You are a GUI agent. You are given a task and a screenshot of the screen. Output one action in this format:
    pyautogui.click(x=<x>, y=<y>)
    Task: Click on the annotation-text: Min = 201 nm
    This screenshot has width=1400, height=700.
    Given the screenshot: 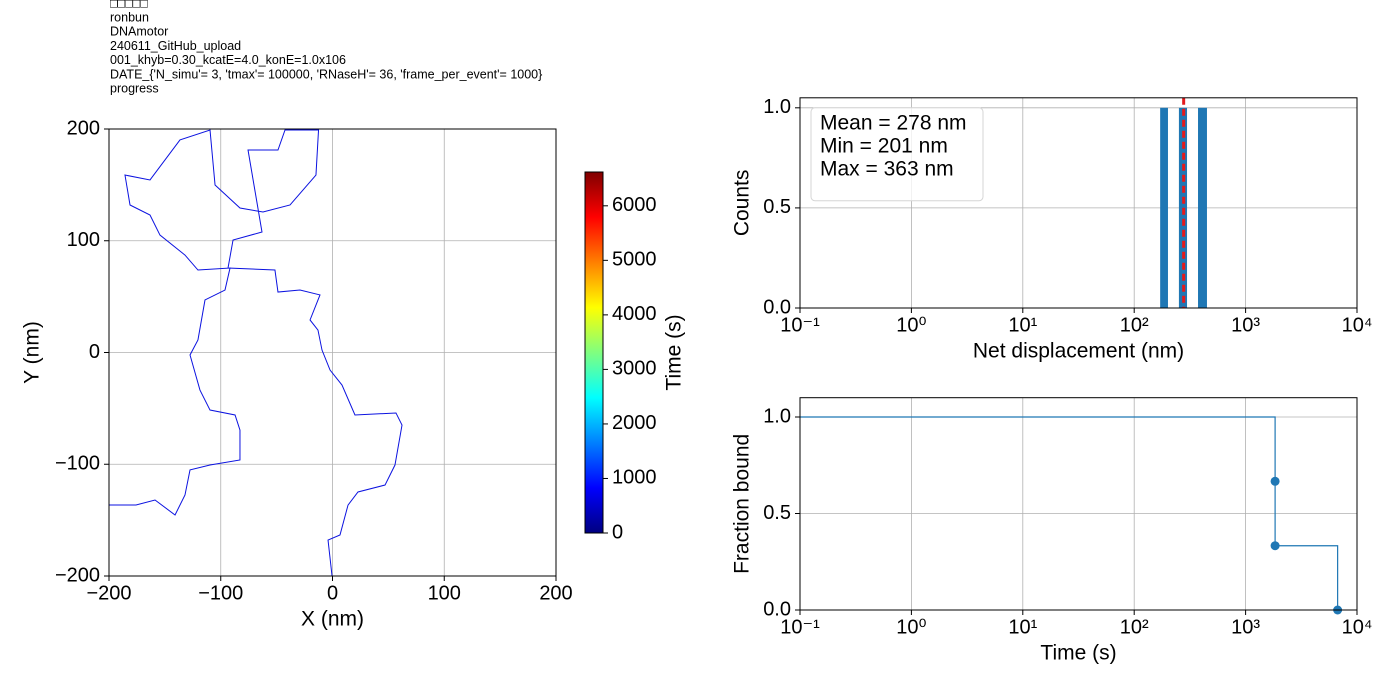 What is the action you would take?
    pyautogui.click(x=884, y=145)
    